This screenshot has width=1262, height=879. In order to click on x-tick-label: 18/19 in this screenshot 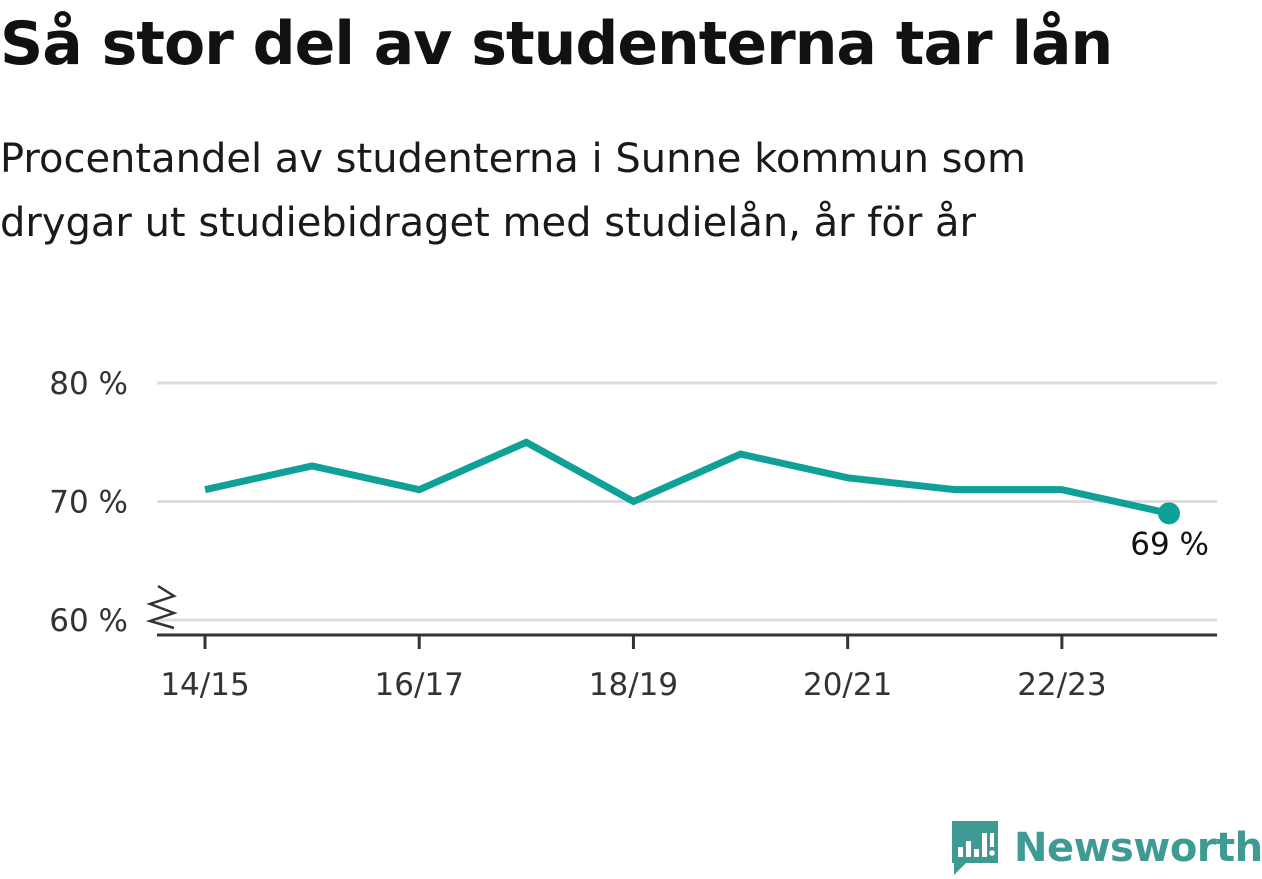, I will do `click(633, 685)`.